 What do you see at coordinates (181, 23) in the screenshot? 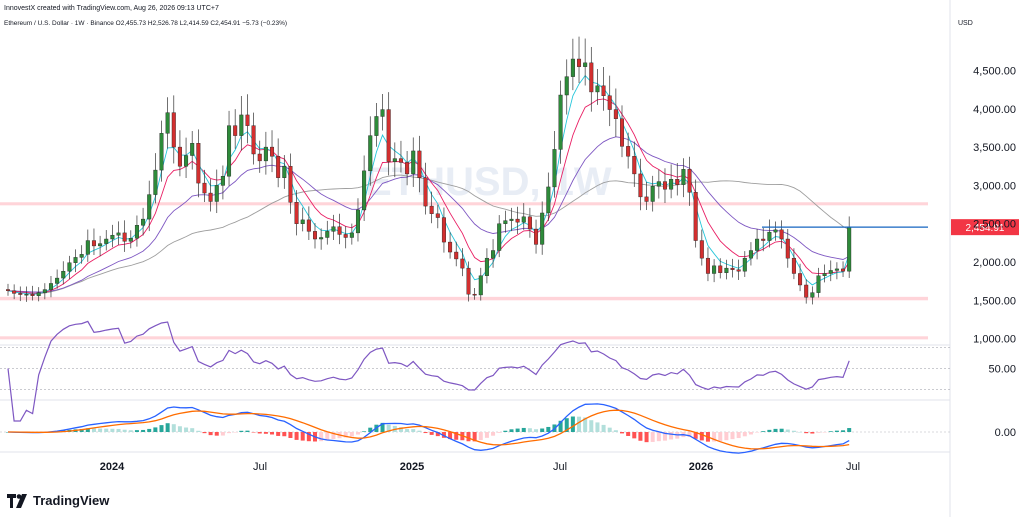
I see `legend-l-label: L` at bounding box center [181, 23].